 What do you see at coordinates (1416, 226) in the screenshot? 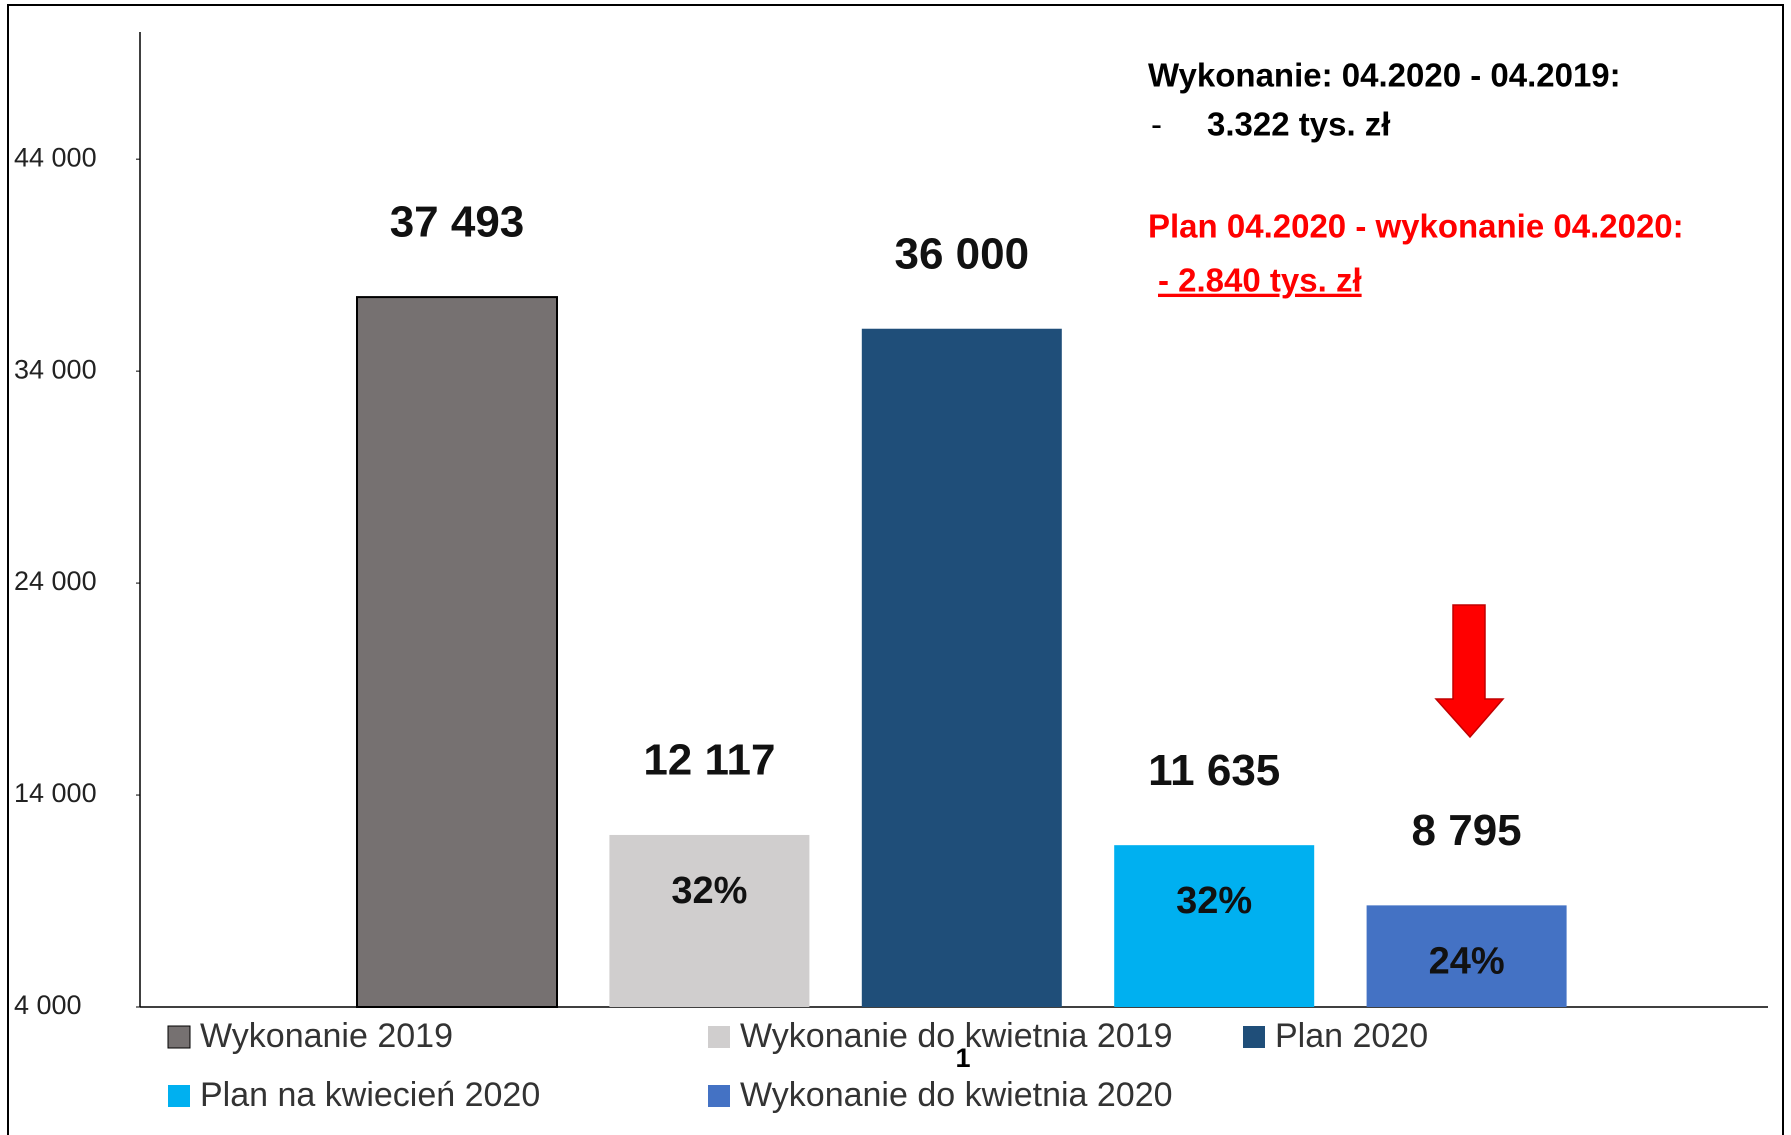
I see `annotation: Plan 04.2020 - wykonanie 04.2020:` at bounding box center [1416, 226].